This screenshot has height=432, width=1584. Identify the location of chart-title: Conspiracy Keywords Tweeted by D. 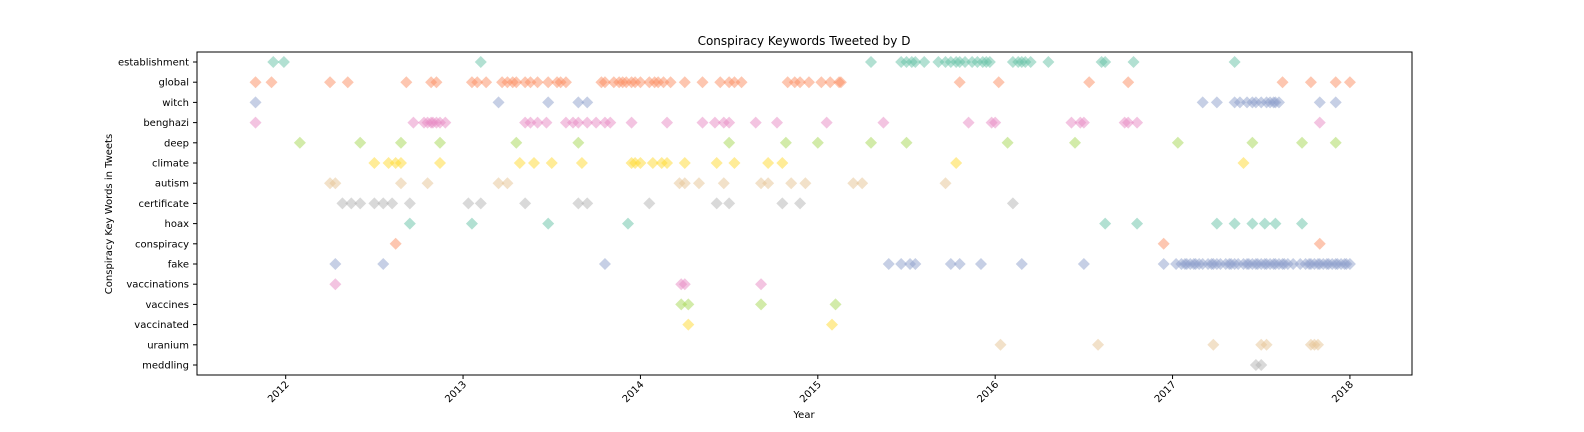
(804, 41).